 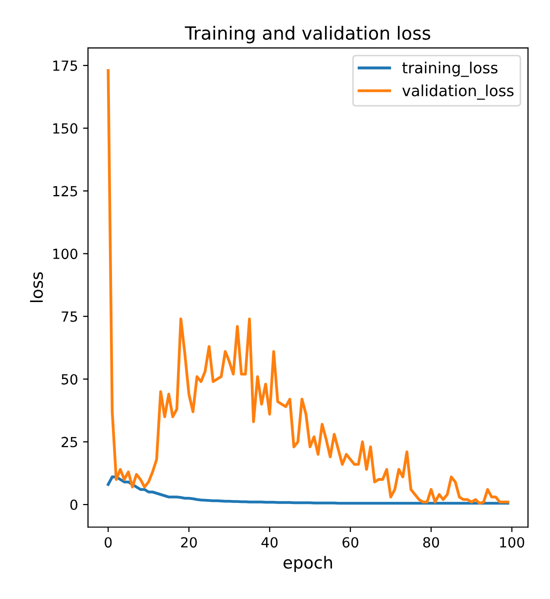 What do you see at coordinates (74, 505) in the screenshot?
I see `y-tick-label: 0` at bounding box center [74, 505].